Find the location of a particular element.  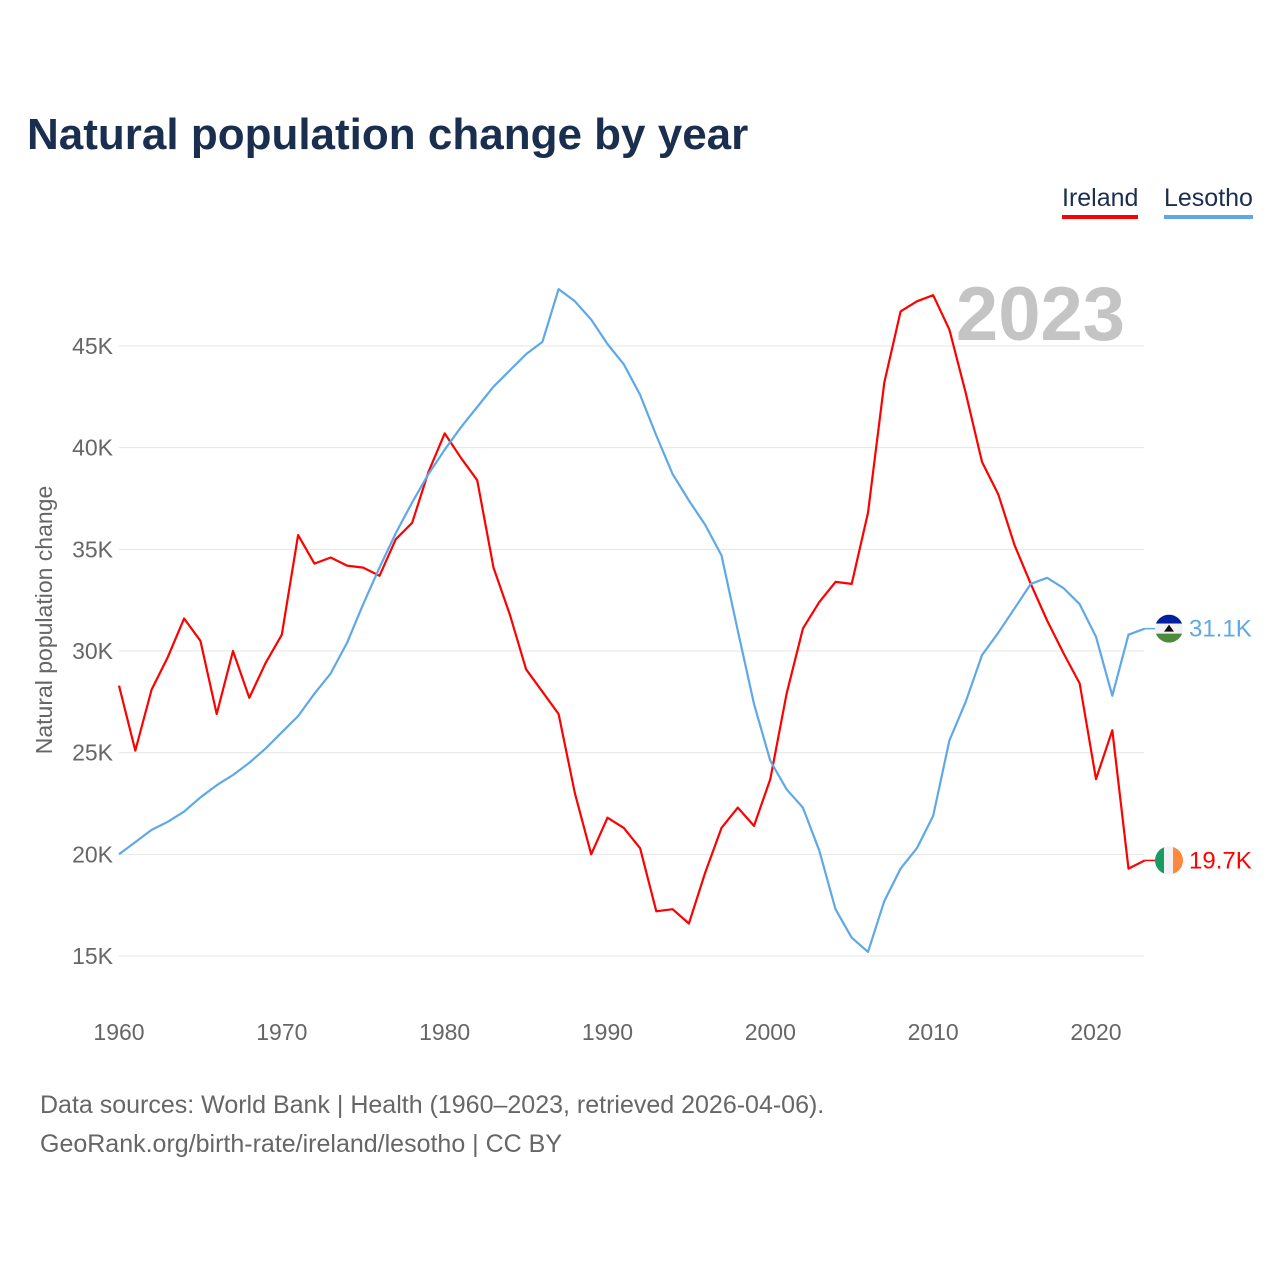

x-tick-label: 1970 is located at coordinates (281, 1032).